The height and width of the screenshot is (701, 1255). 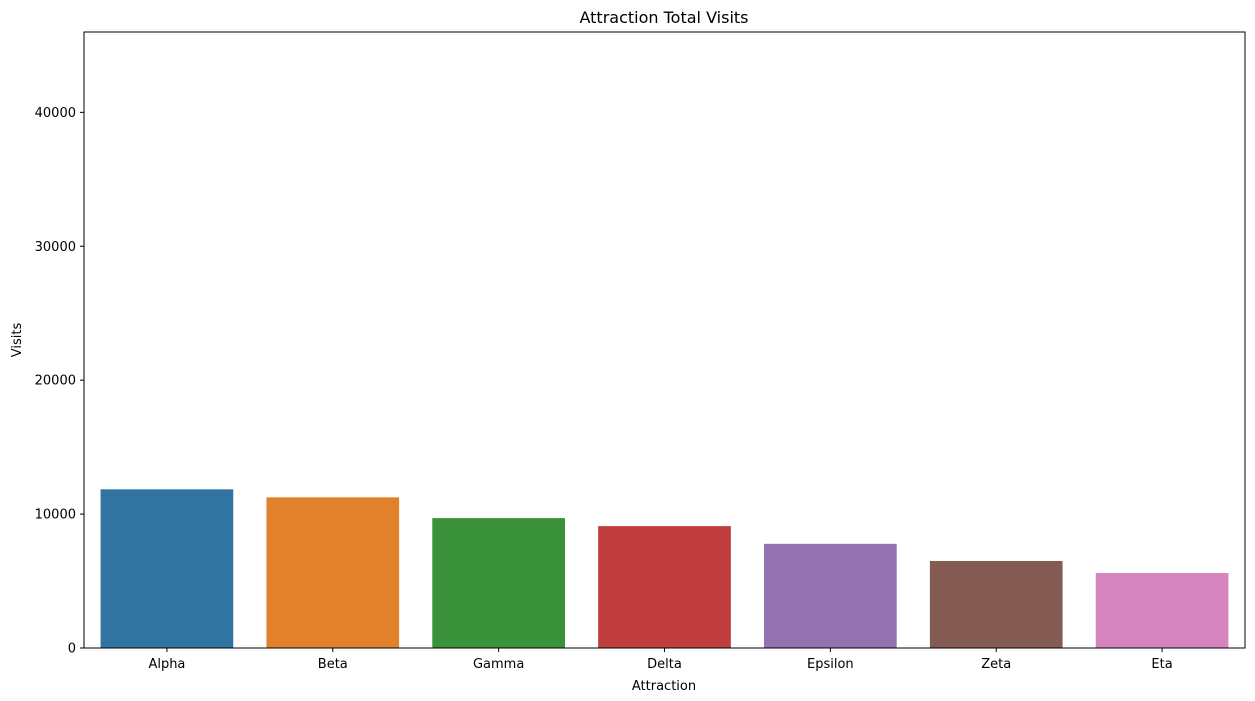 I want to click on y-tick-label: 40000, so click(x=55, y=113).